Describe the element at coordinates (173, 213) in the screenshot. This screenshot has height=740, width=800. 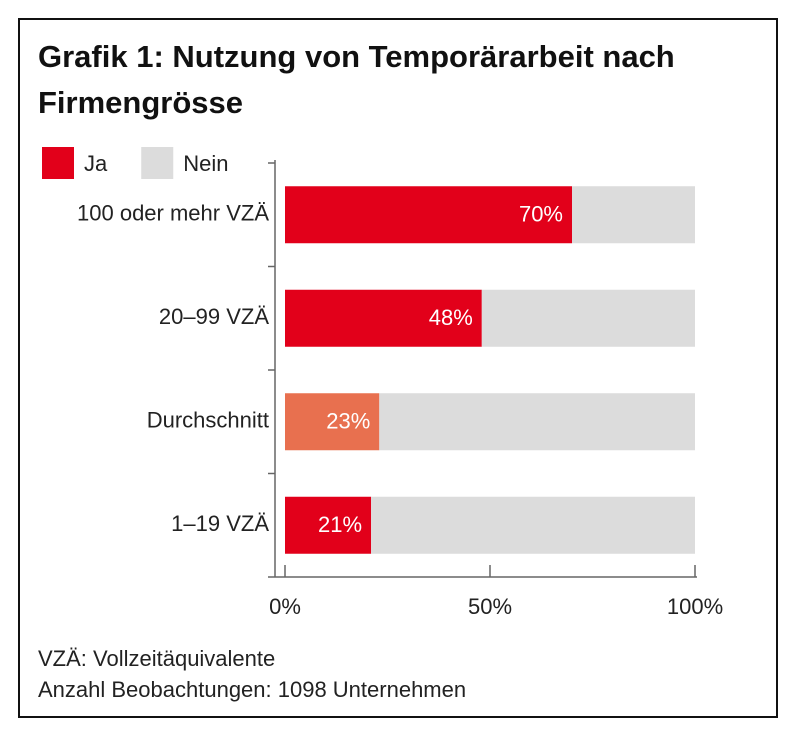
I see `y-tick-label: 100 oder mehr VZÄ` at that location.